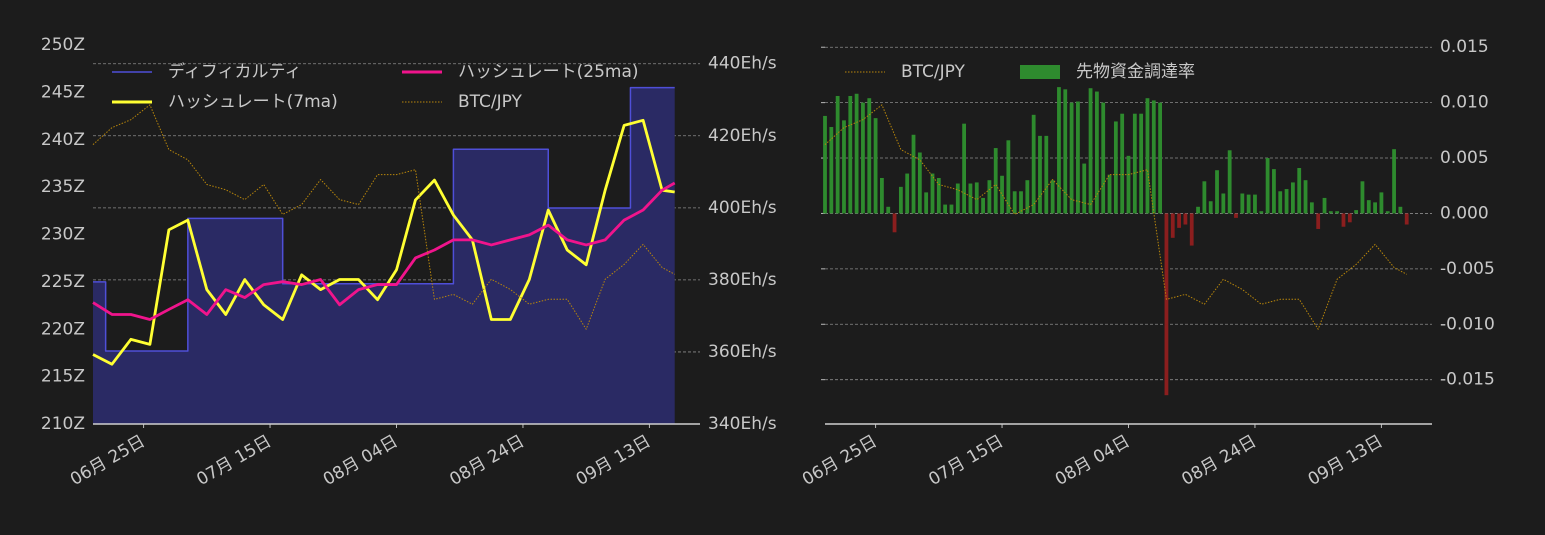 Image resolution: width=1545 pixels, height=535 pixels. I want to click on y-tick-label: 0.010, so click(1464, 103).